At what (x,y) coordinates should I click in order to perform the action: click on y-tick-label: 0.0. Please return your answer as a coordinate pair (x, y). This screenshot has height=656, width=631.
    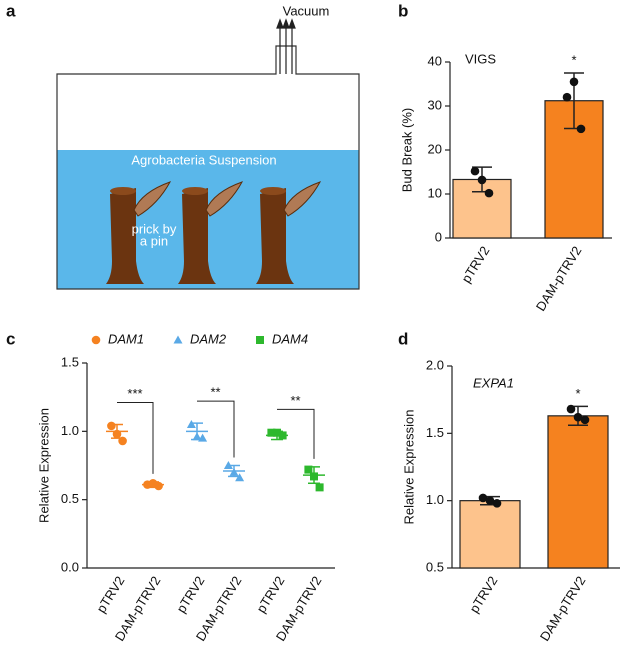
    Looking at the image, I should click on (70, 566).